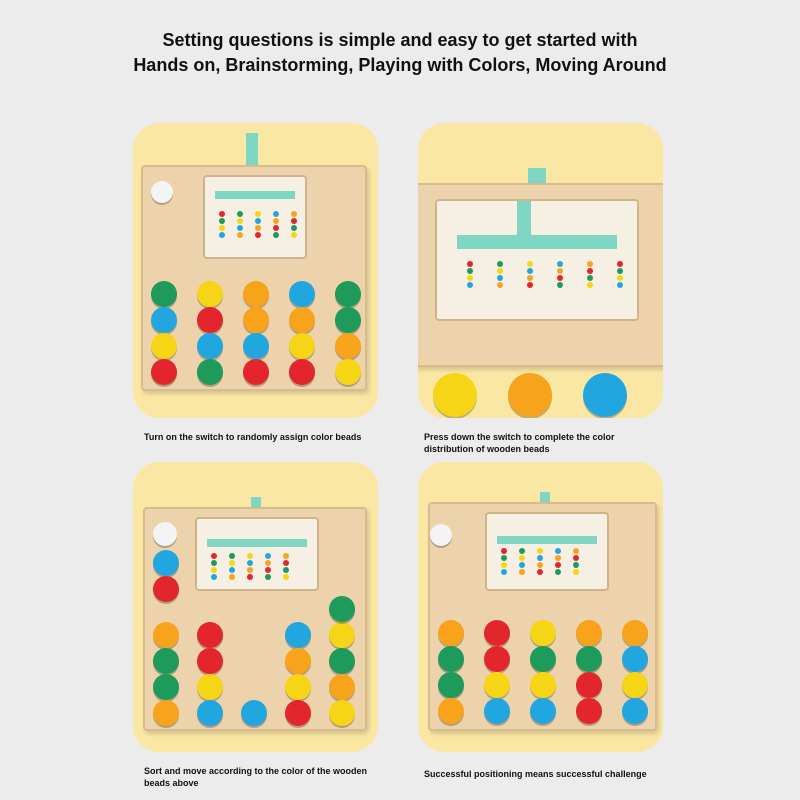  Describe the element at coordinates (255, 270) in the screenshot. I see `panel-random-assign` at that location.